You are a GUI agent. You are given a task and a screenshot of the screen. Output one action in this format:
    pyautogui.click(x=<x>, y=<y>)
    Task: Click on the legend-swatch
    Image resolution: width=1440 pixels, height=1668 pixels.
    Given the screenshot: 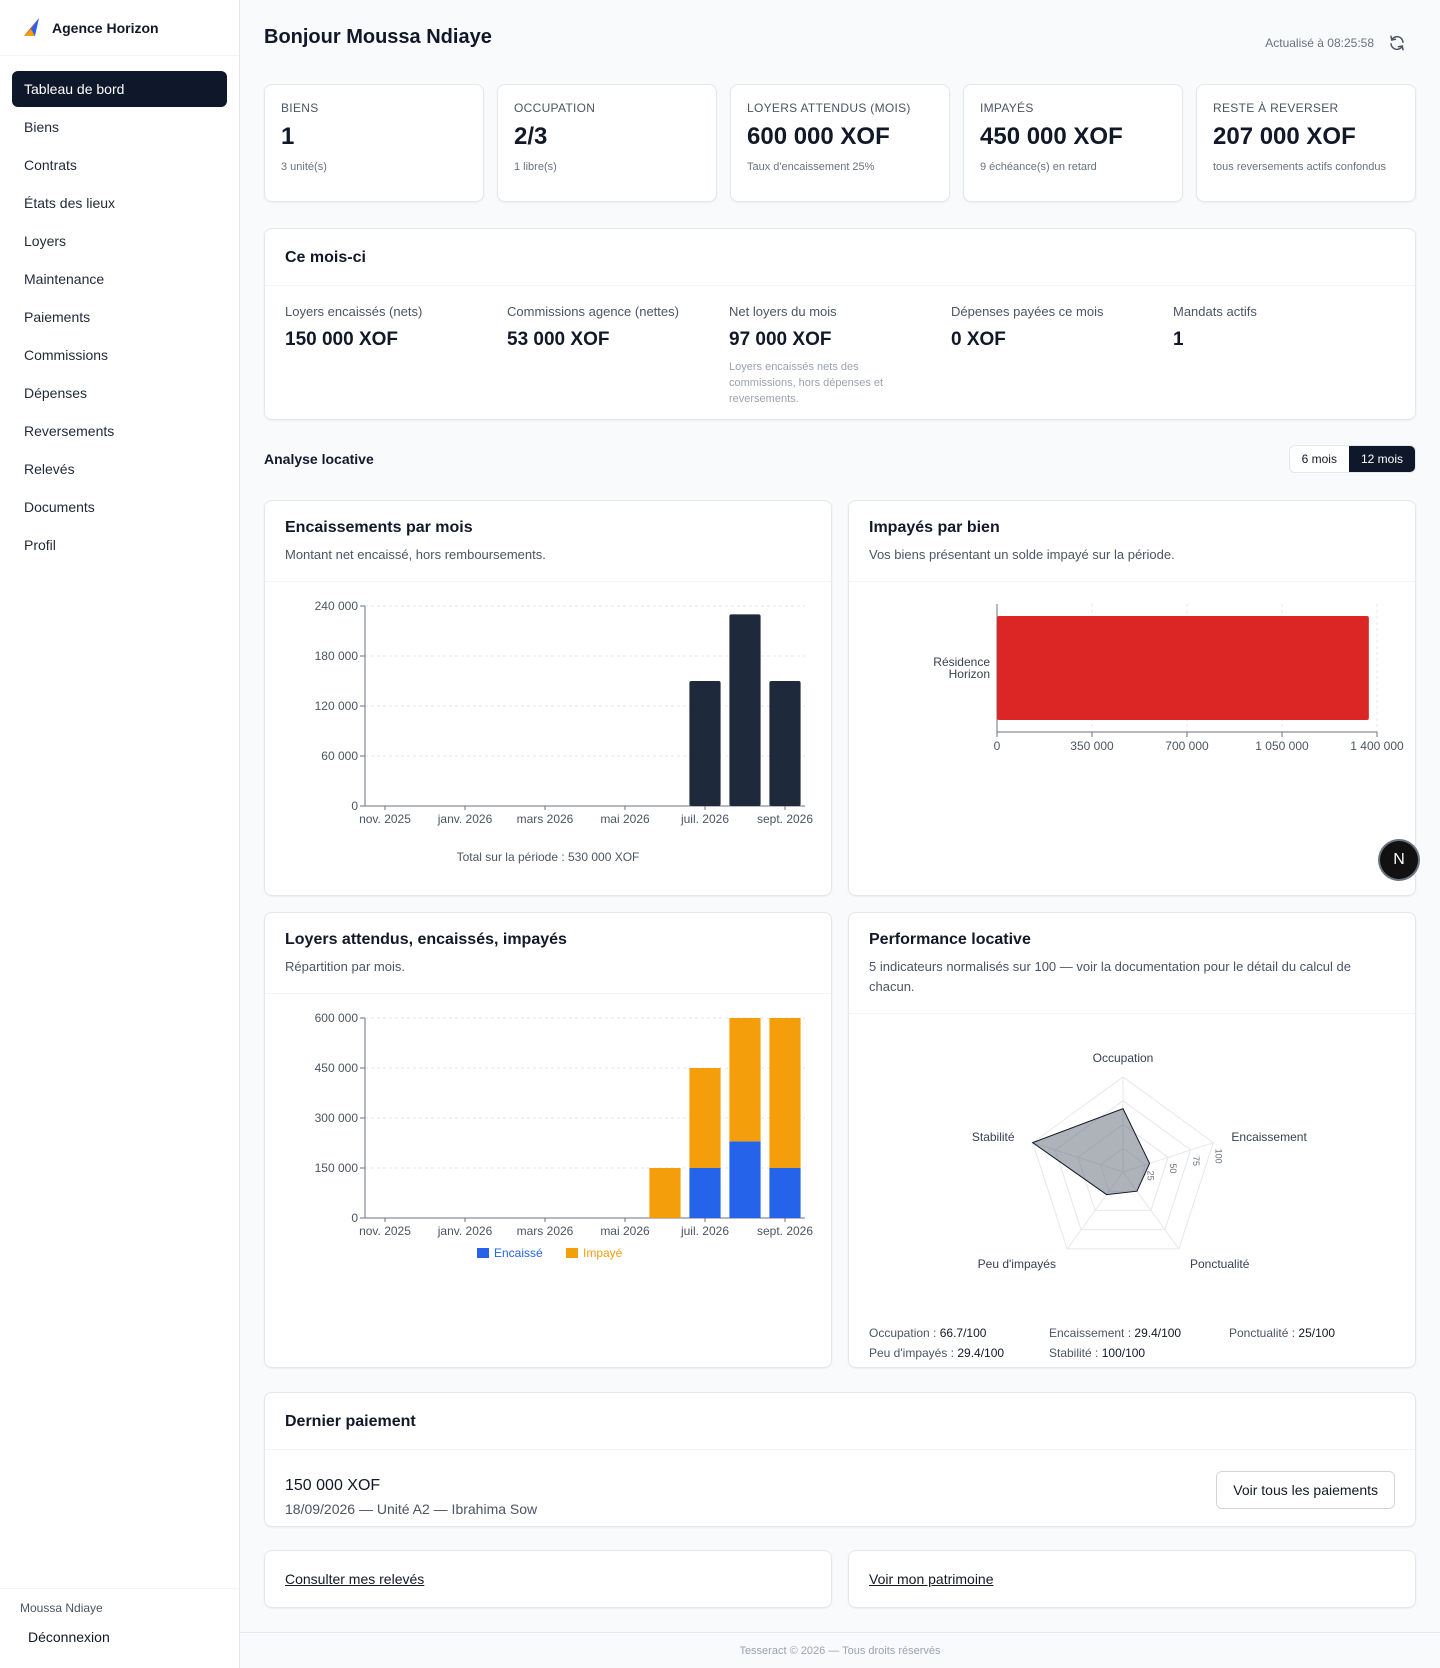 What is the action you would take?
    pyautogui.click(x=483, y=1253)
    